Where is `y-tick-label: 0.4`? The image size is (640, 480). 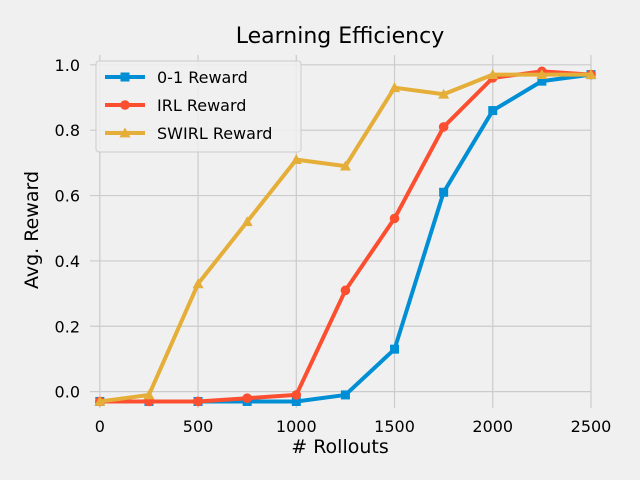 y-tick-label: 0.4 is located at coordinates (67, 261).